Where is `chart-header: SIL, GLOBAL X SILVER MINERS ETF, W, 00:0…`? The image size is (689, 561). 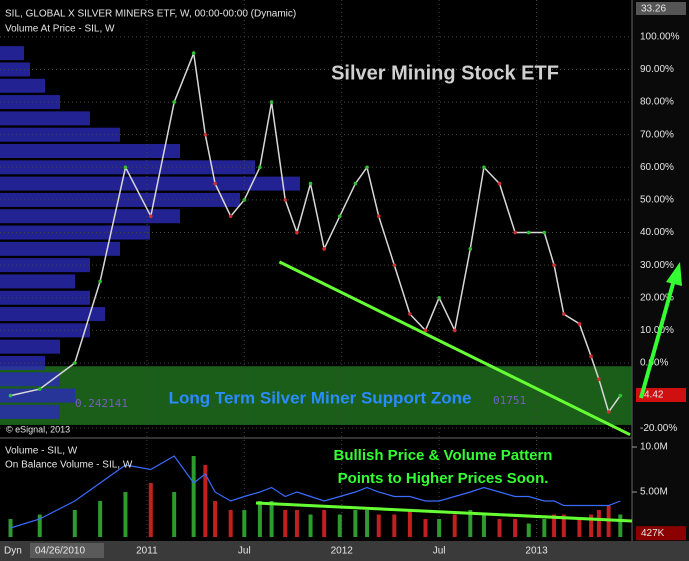 chart-header: SIL, GLOBAL X SILVER MINERS ETF, W, 00:0… is located at coordinates (150, 14).